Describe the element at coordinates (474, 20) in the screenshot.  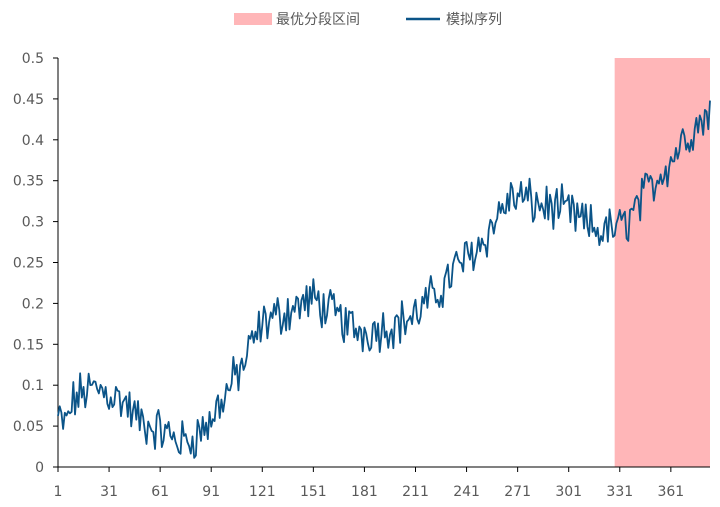
I see `legend-label-series: 模拟序列` at that location.